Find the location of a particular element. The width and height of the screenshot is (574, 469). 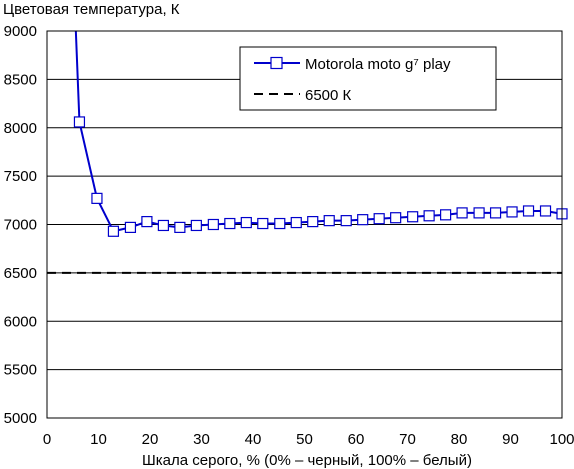

x-tick-label: 10 is located at coordinates (98, 439).